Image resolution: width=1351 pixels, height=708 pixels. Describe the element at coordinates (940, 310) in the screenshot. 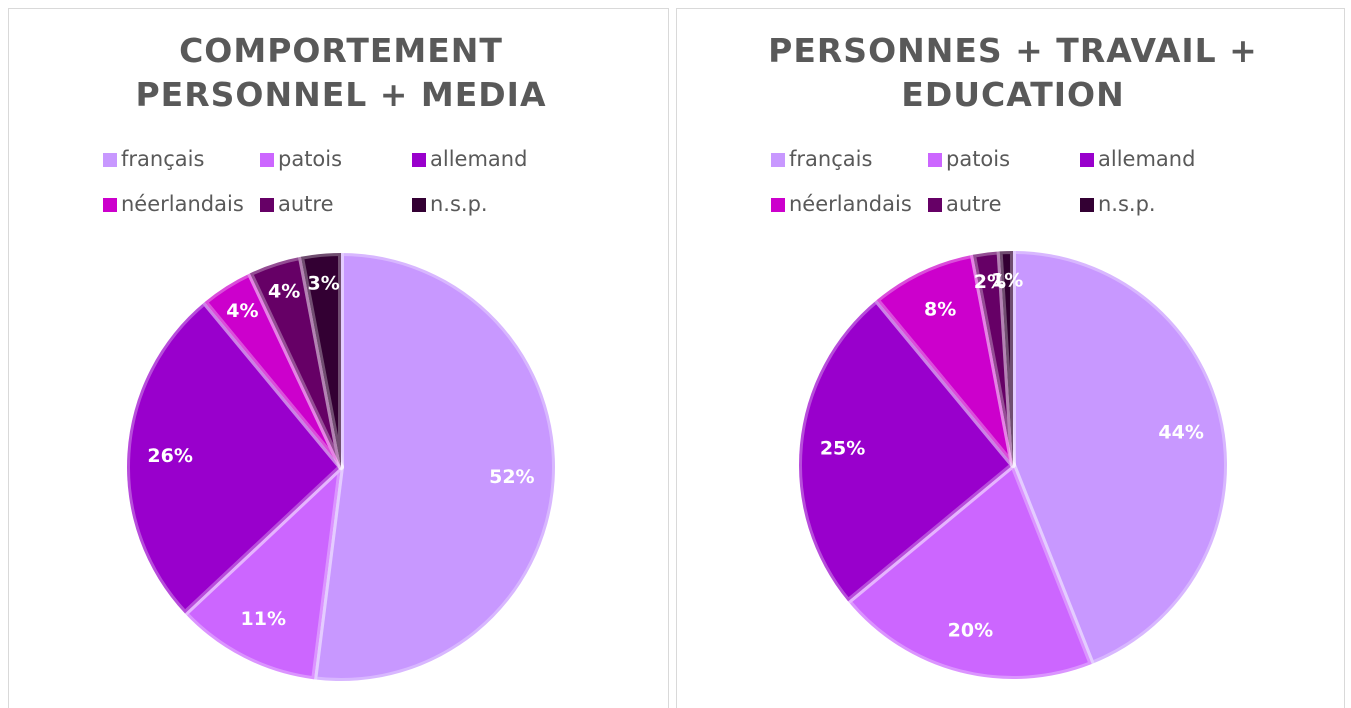

I see `data-label: 8%` at that location.